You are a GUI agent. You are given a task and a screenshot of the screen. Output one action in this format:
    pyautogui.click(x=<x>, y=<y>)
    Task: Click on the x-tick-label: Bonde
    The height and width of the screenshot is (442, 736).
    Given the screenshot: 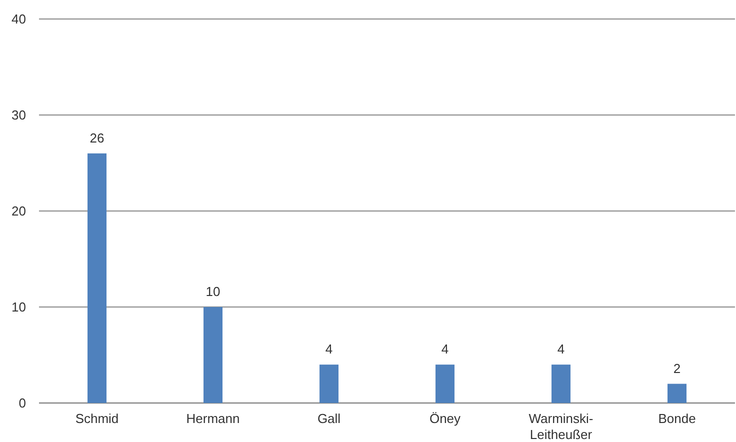 What is the action you would take?
    pyautogui.click(x=677, y=418)
    